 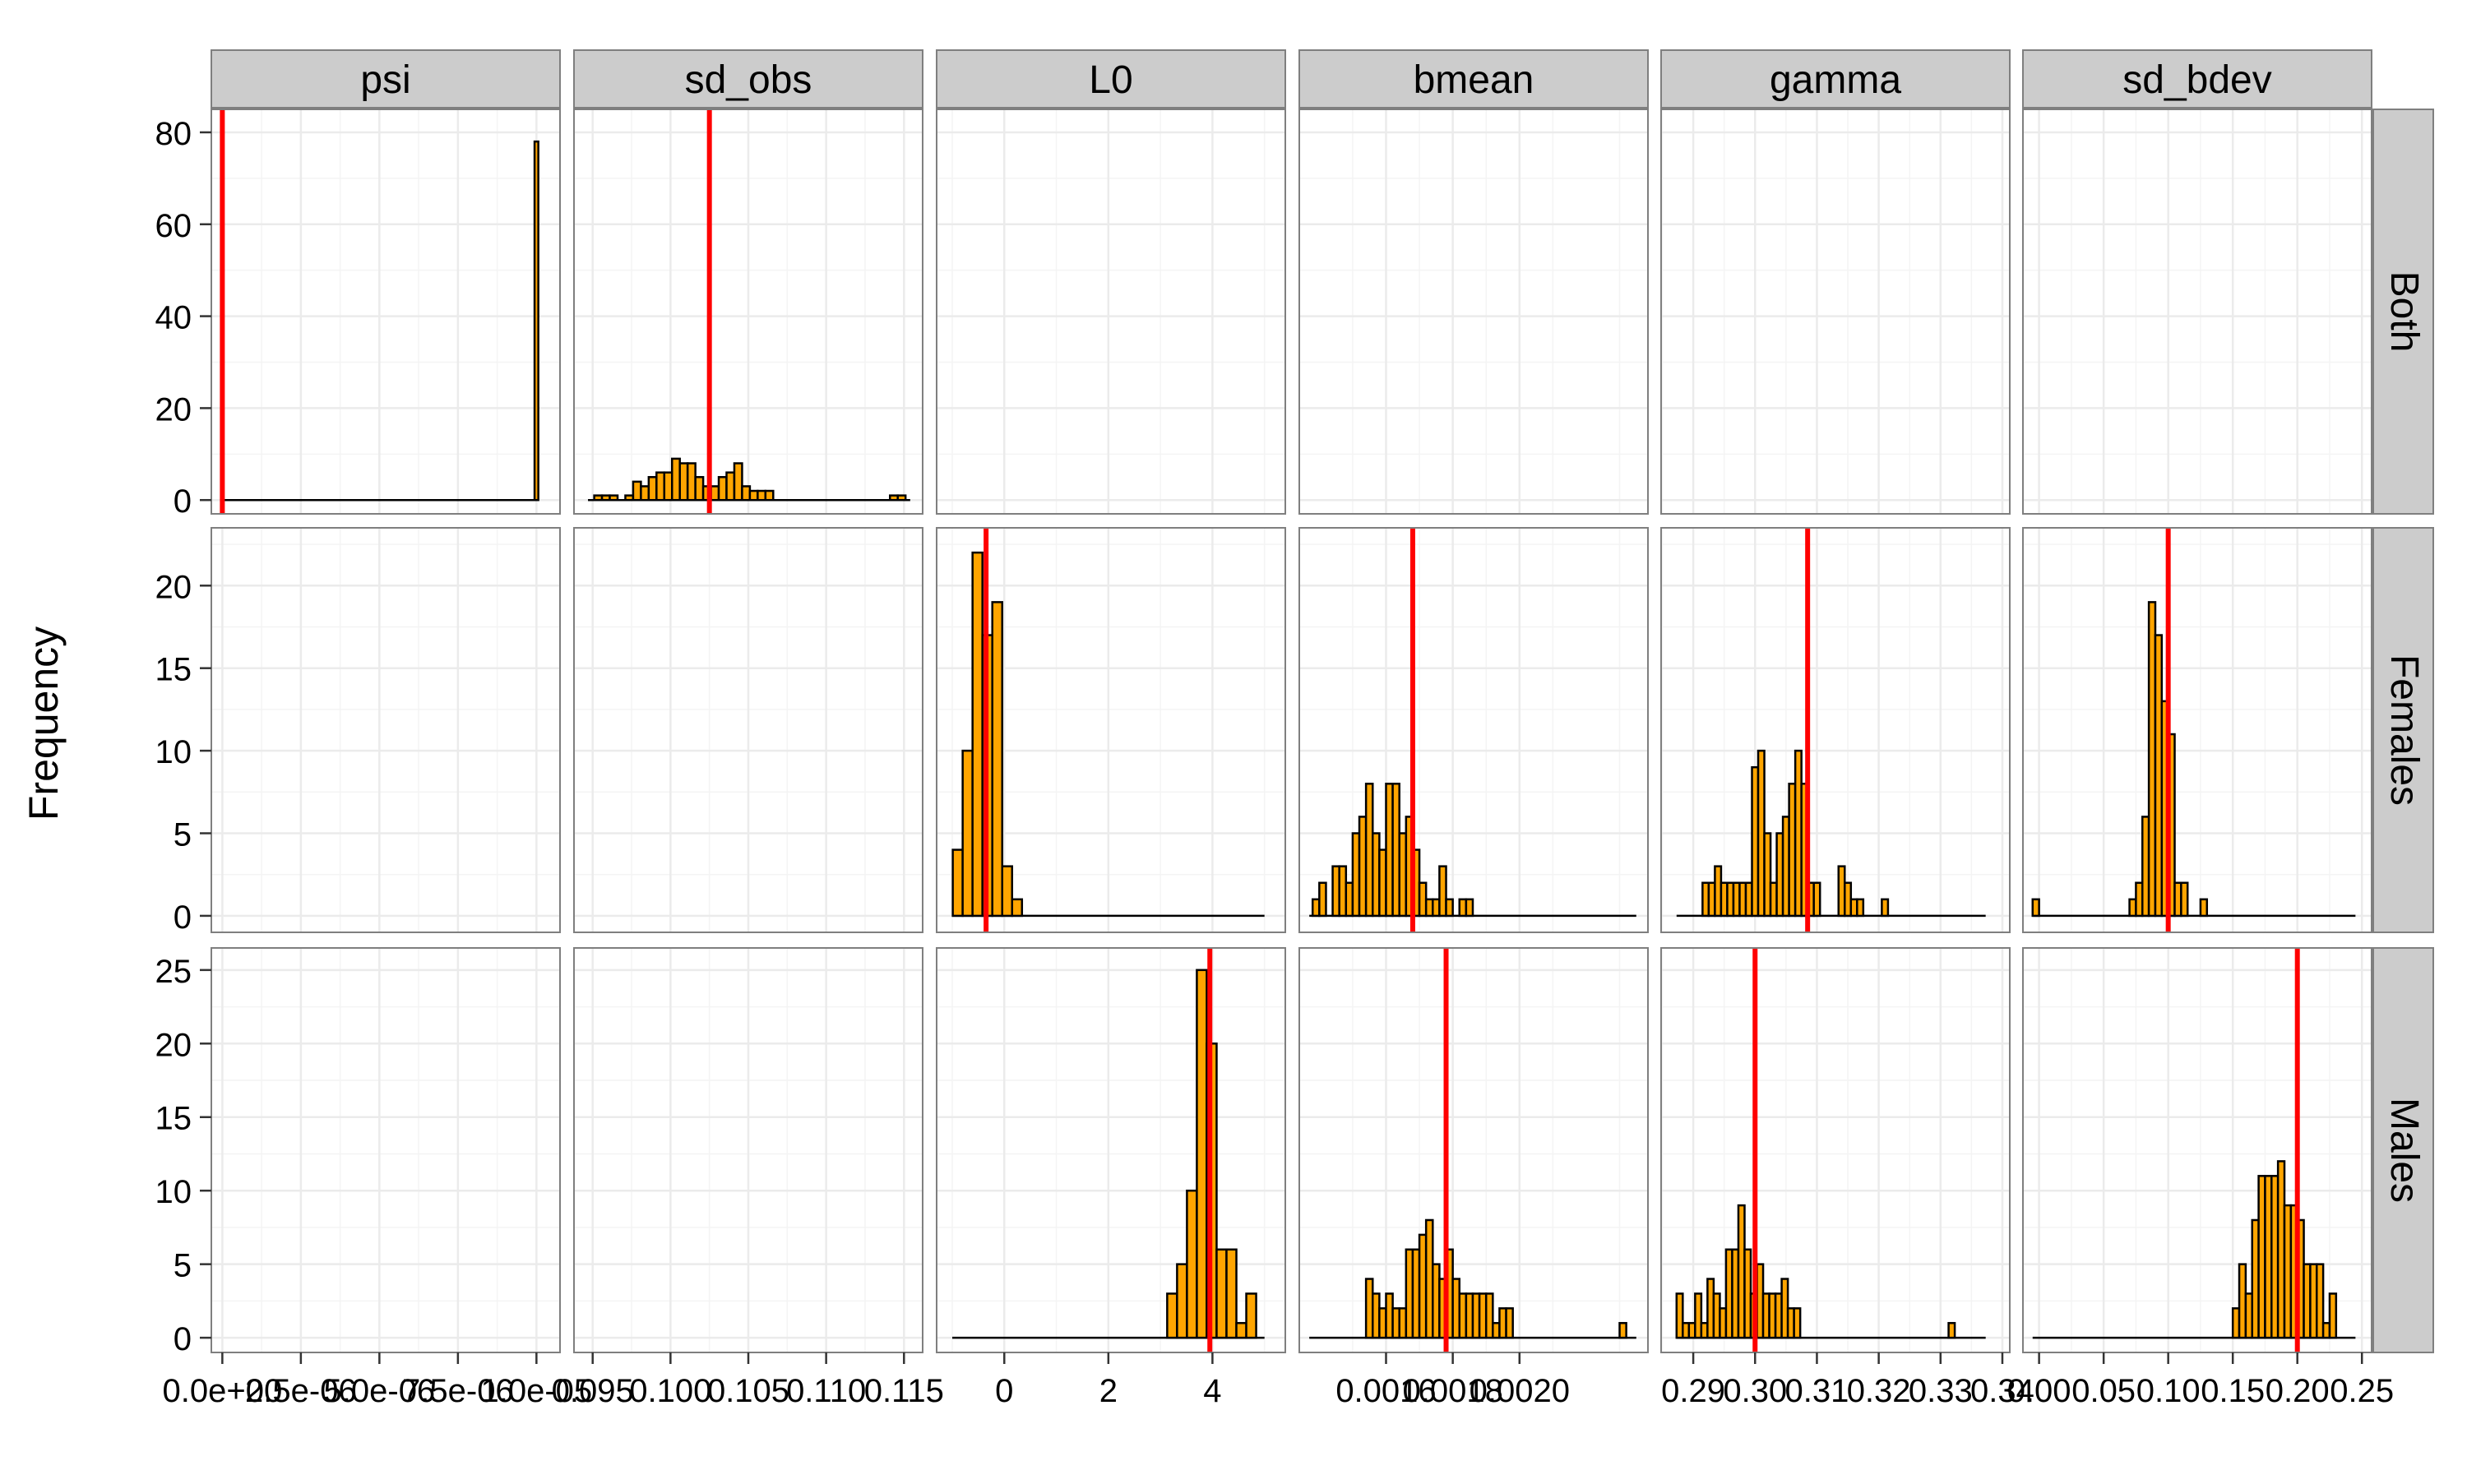 I want to click on x-tick-label: 0, so click(x=1004, y=1391).